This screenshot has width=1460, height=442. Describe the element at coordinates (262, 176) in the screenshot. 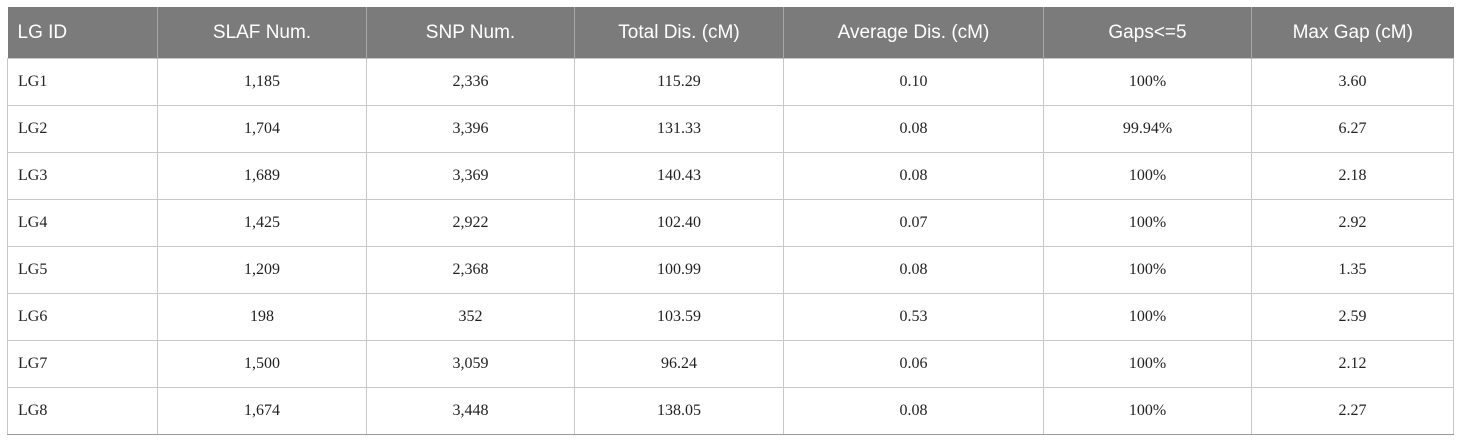

I see `cell-slaf-num: 1,689` at that location.